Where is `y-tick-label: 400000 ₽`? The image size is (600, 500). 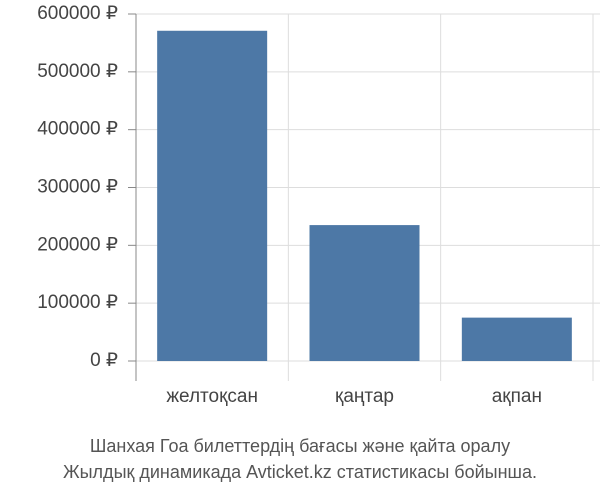
y-tick-label: 400000 ₽ is located at coordinates (77, 129).